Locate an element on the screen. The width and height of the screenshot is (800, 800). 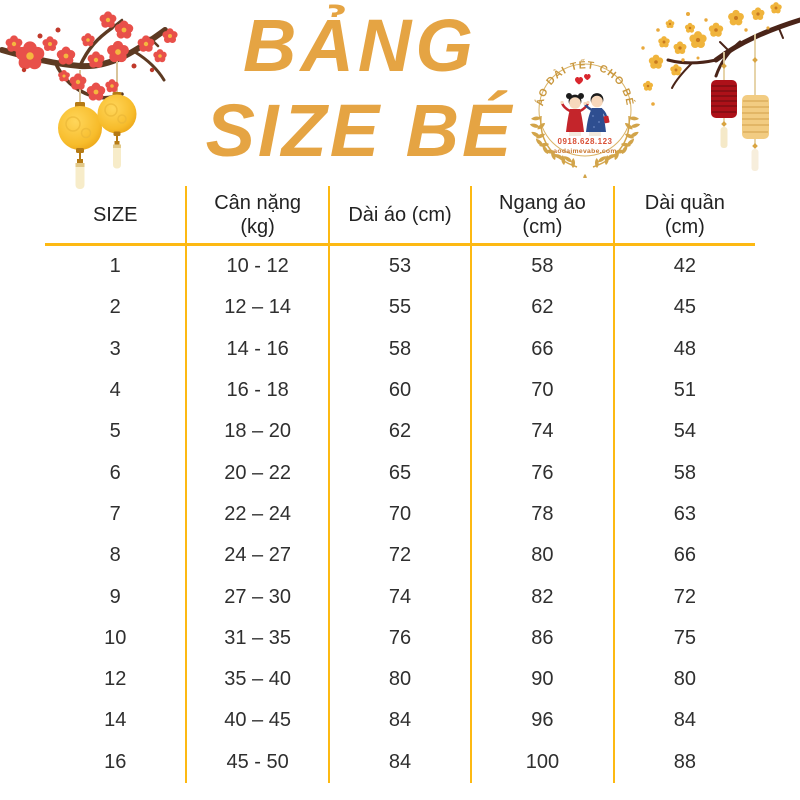
table-row: 7 22 – 24 70 78 63 is located at coordinates (400, 514).